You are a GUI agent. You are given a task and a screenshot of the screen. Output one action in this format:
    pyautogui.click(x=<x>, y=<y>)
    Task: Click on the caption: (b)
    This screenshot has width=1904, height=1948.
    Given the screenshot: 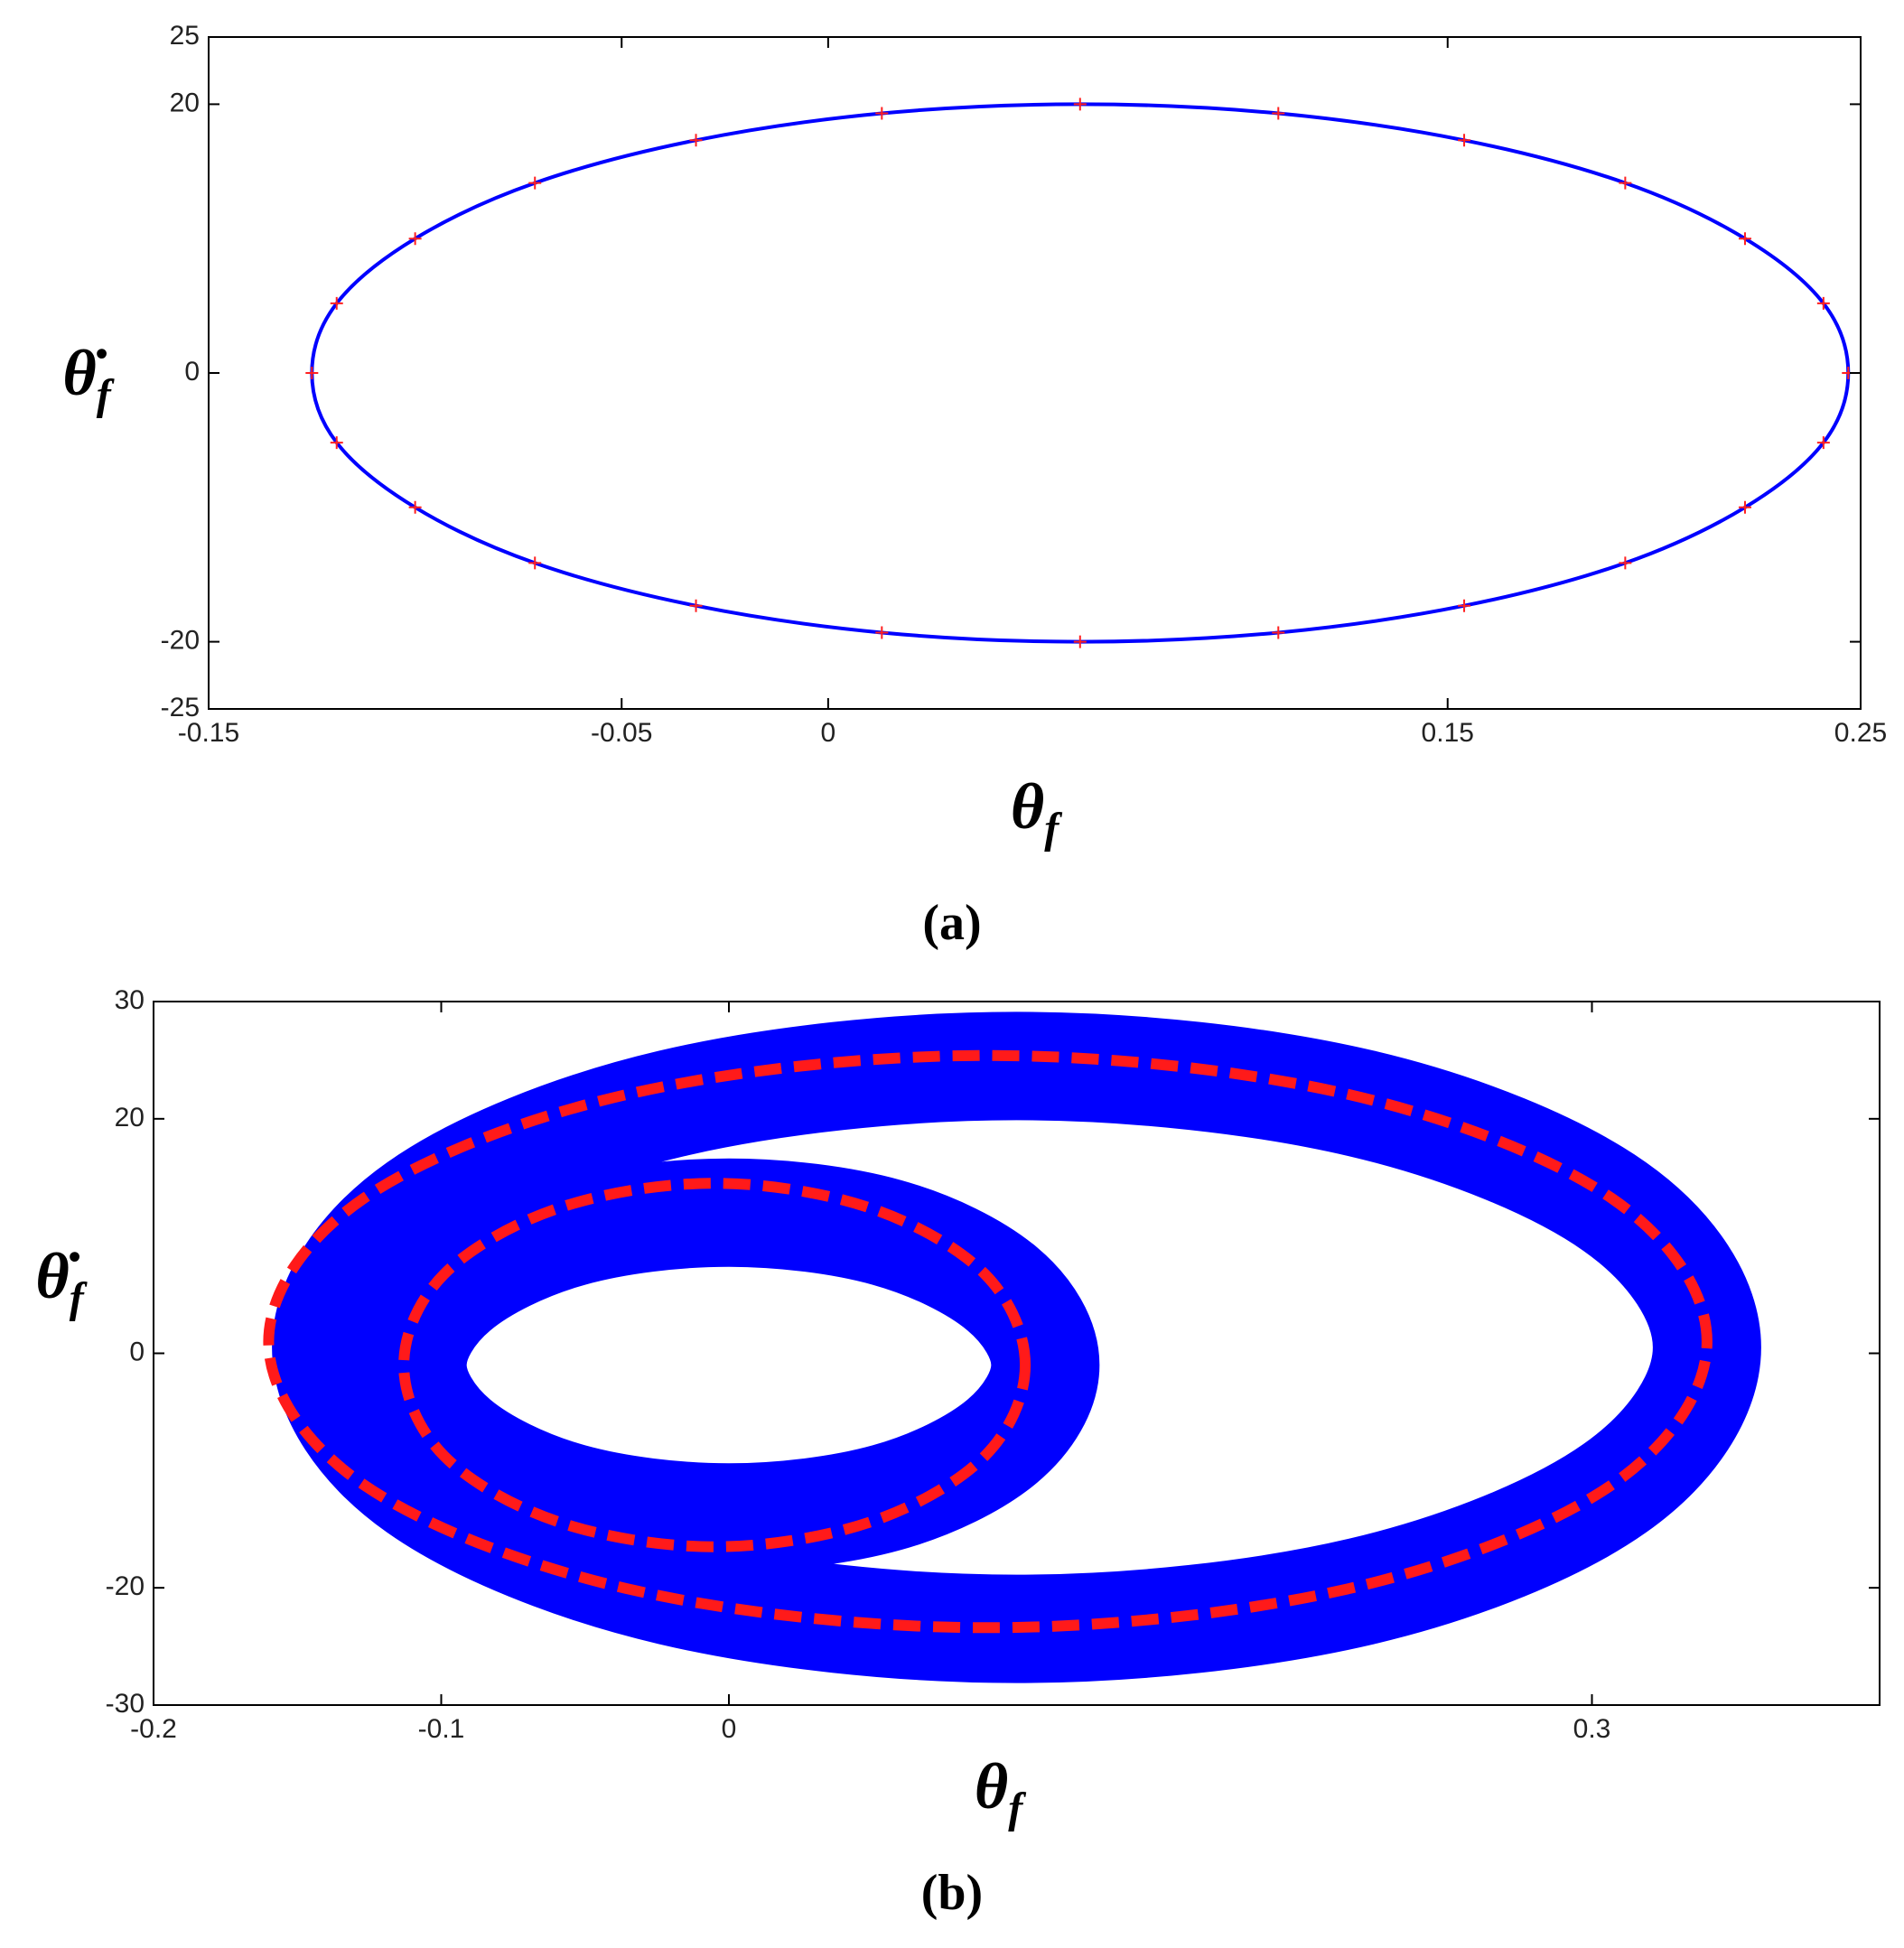 What is the action you would take?
    pyautogui.click(x=952, y=1893)
    